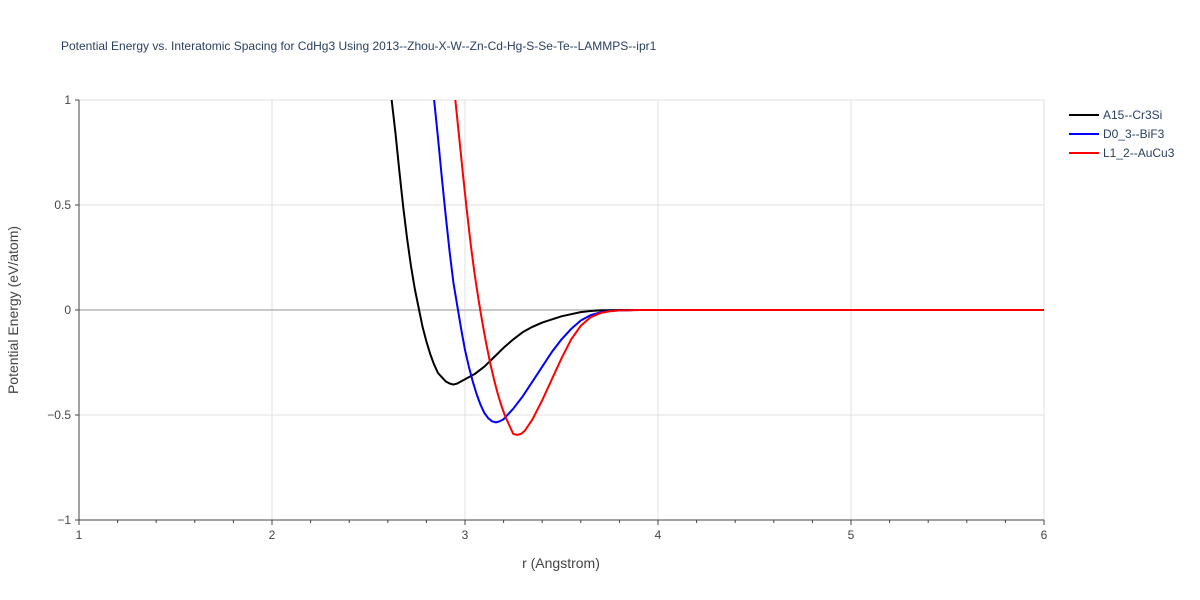 This screenshot has width=1200, height=600. Describe the element at coordinates (79, 535) in the screenshot. I see `x-tick-label: 1` at that location.